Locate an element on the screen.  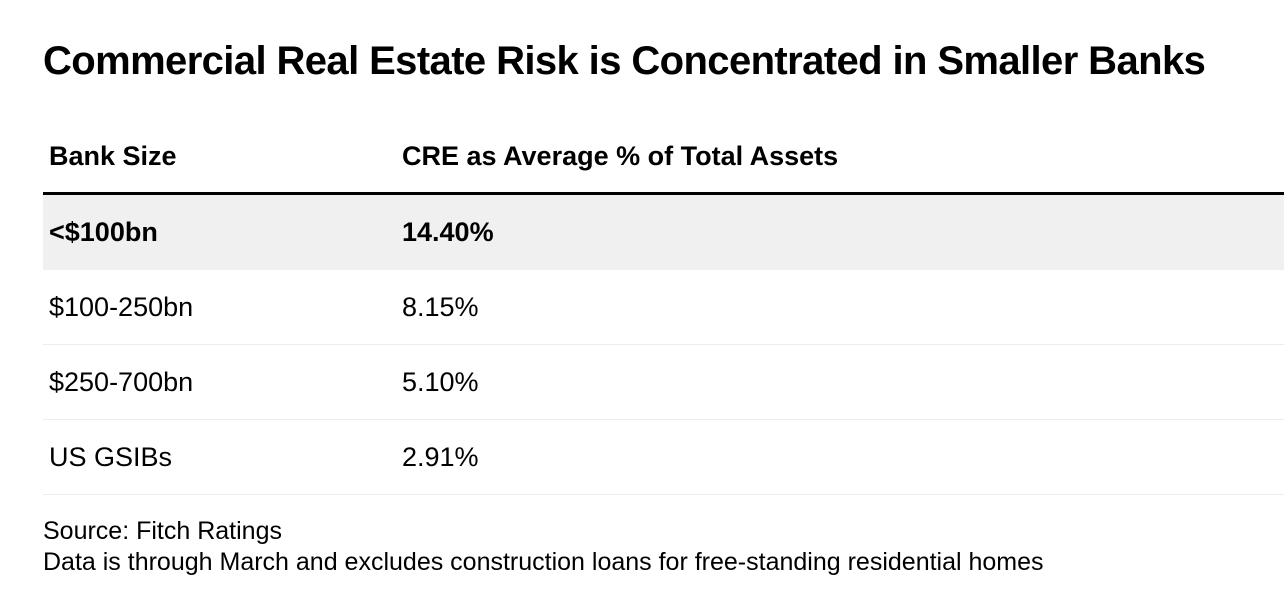
cre-percent-cell: 8.15% is located at coordinates (440, 307).